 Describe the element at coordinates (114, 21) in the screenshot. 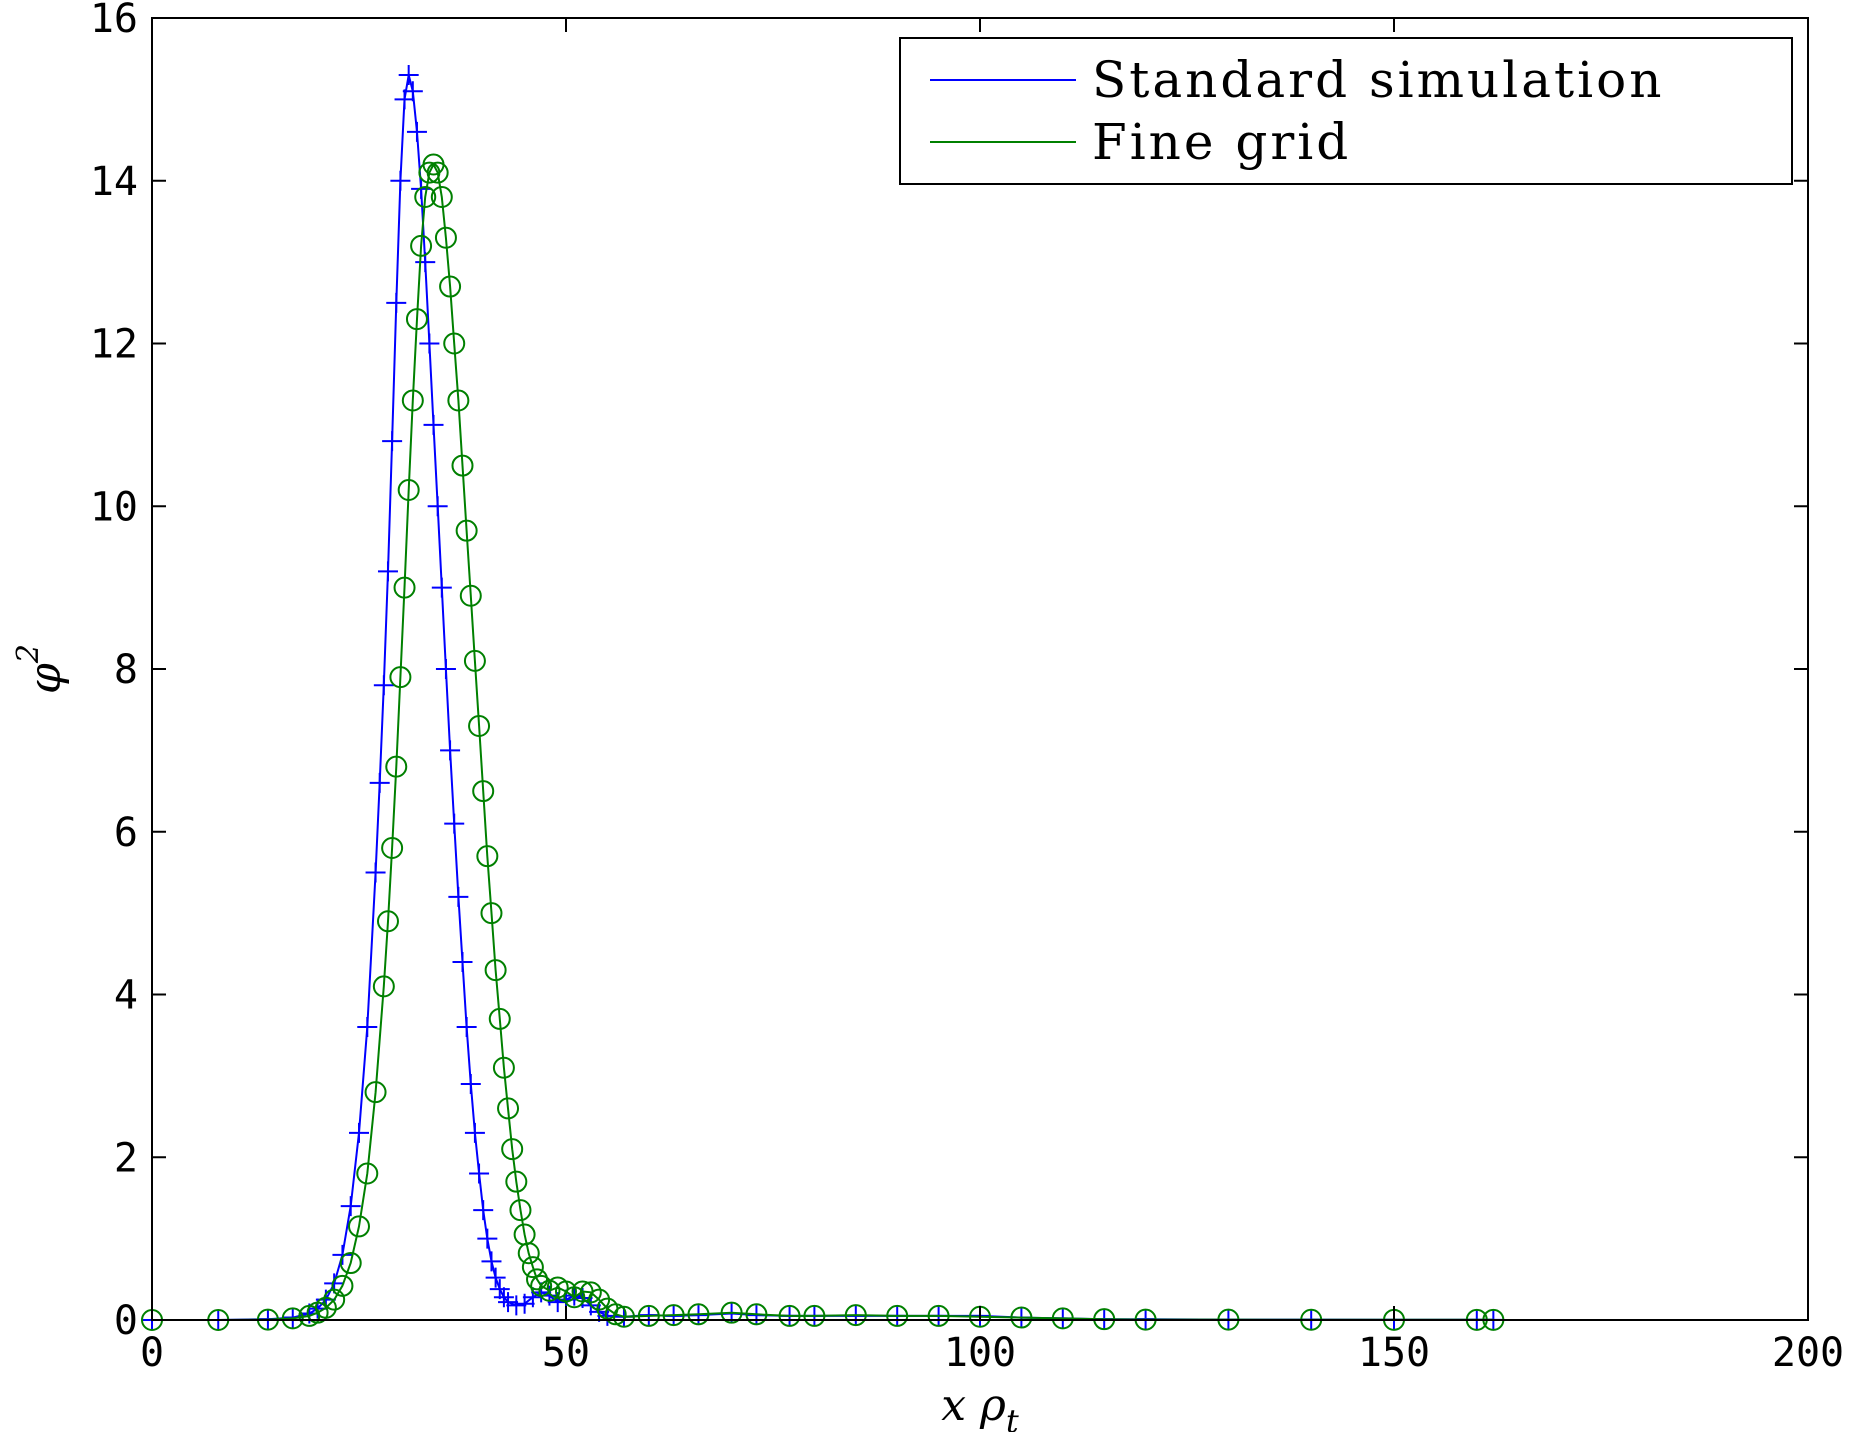

I see `y-tick-label: 16` at that location.